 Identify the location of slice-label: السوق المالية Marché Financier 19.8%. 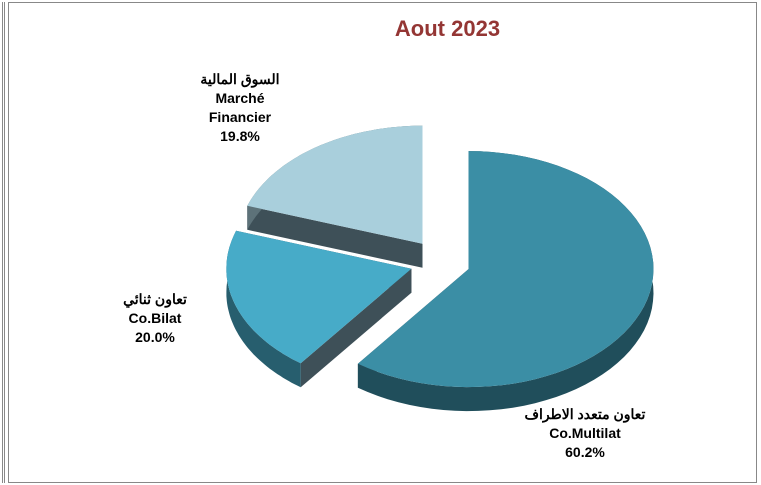
(240, 108).